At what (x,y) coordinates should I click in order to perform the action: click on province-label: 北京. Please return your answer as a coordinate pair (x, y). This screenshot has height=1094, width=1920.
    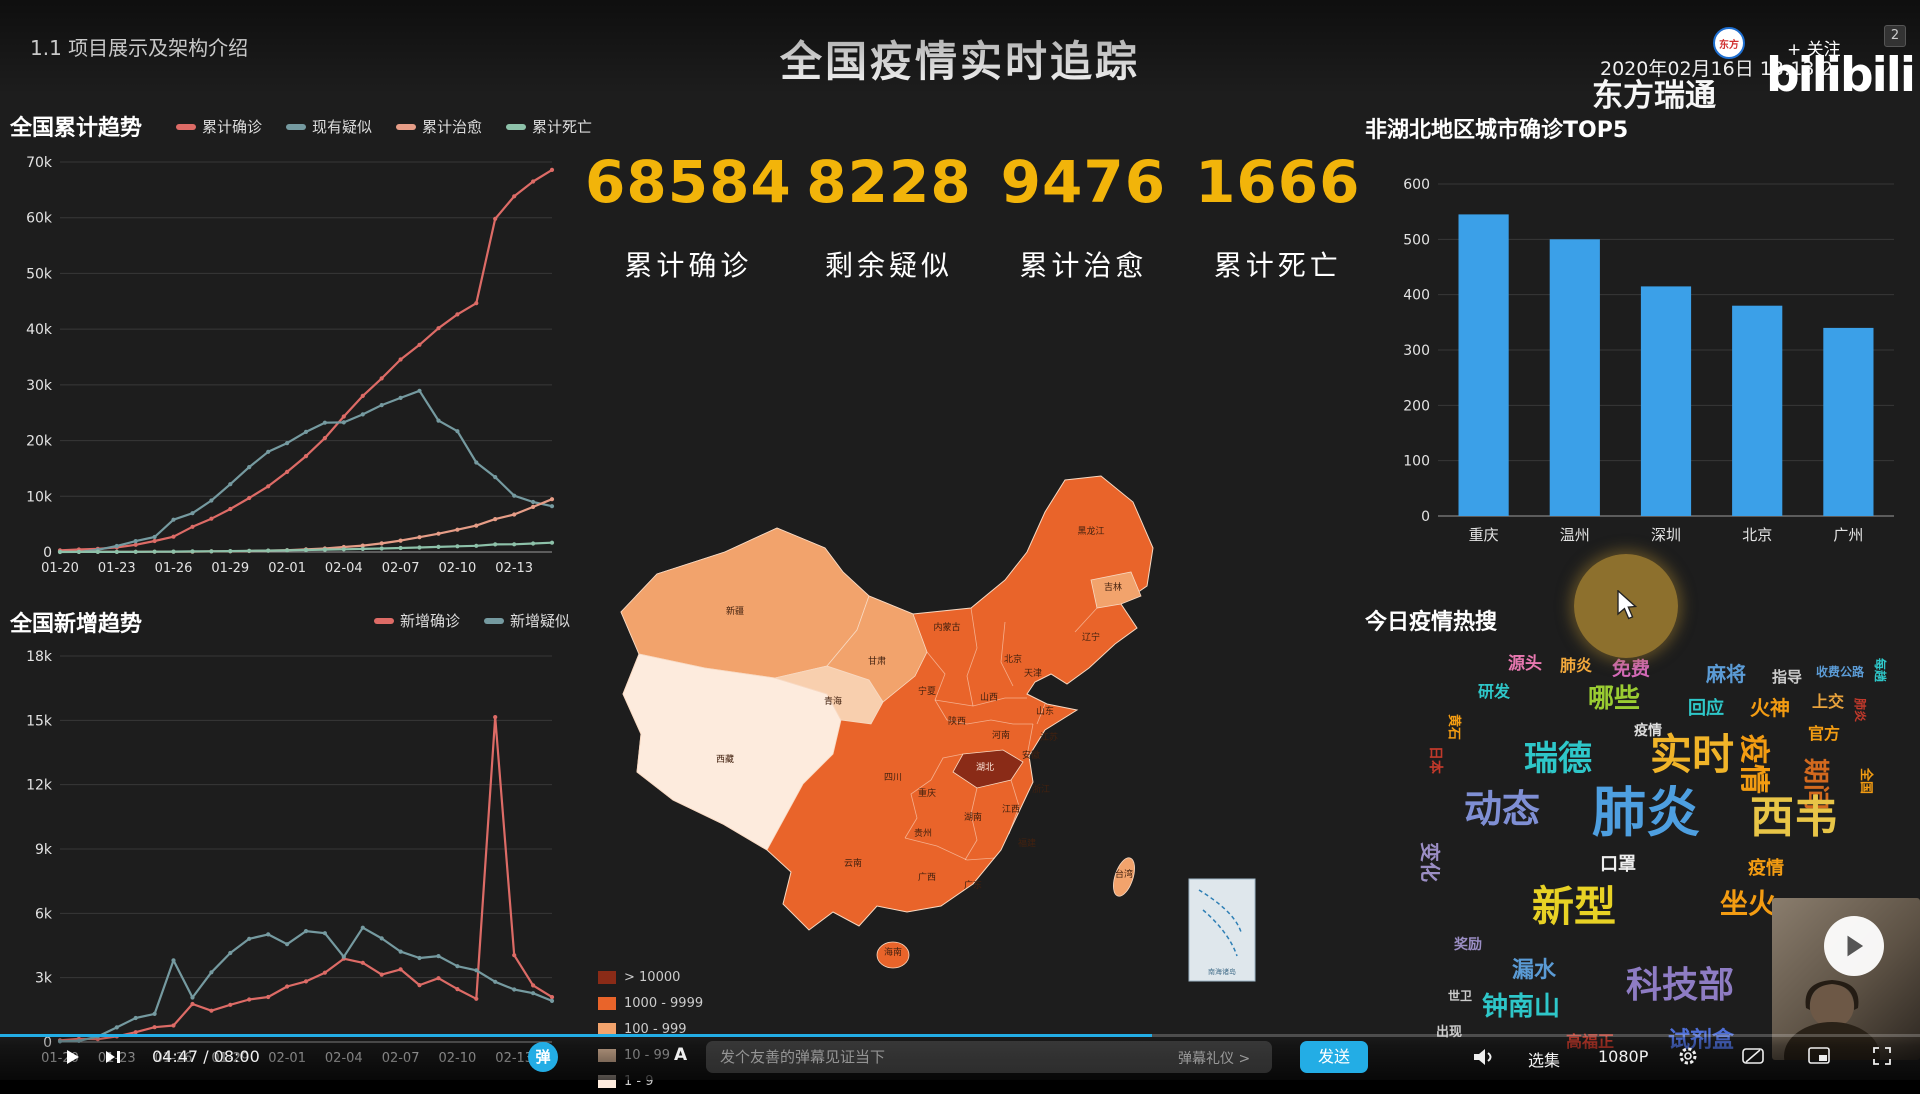
    Looking at the image, I should click on (1013, 659).